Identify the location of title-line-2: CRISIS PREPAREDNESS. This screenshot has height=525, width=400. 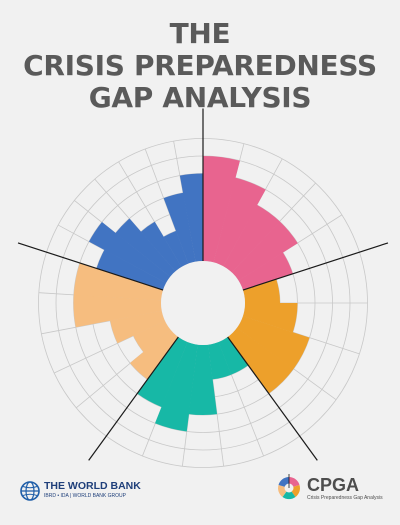
(200, 65).